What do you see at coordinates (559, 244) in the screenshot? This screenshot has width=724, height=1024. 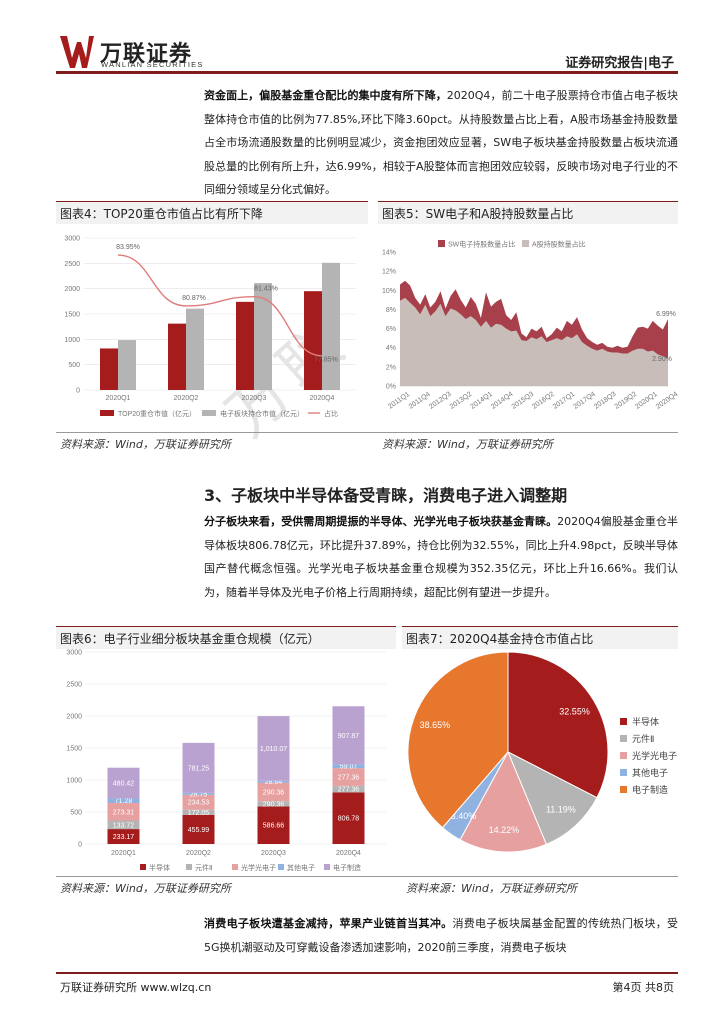 I see `legend-label: A股持股数量占比` at bounding box center [559, 244].